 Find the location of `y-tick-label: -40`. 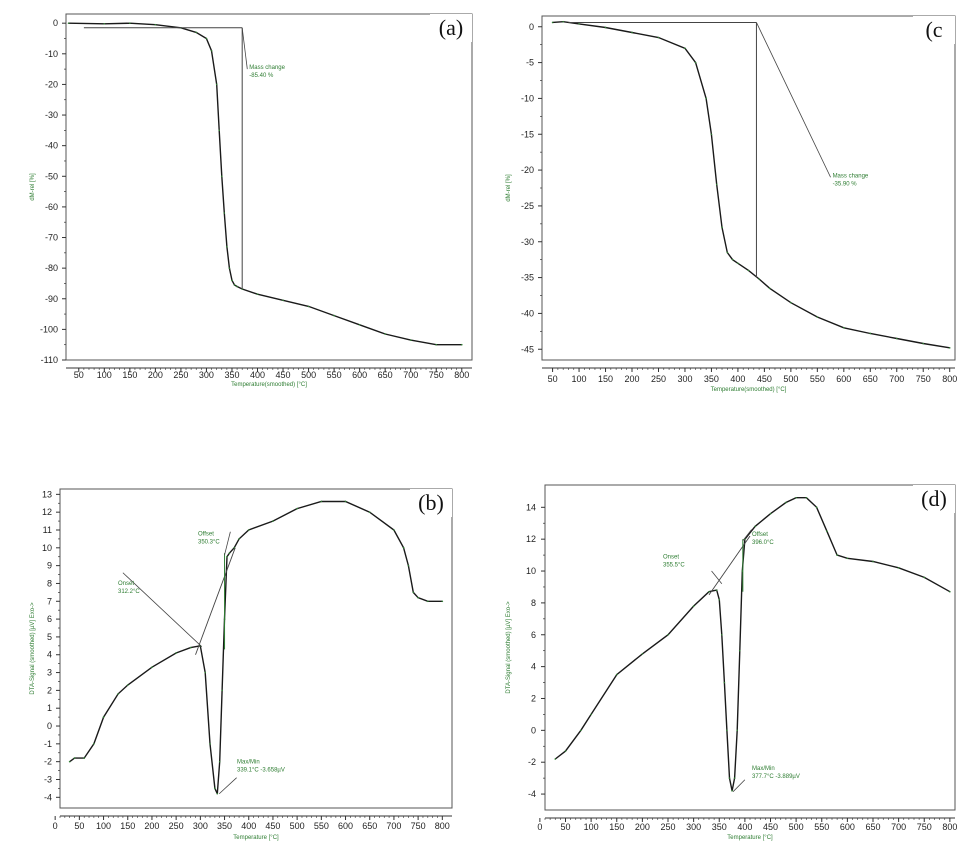

y-tick-label: -40 is located at coordinates (51, 146).